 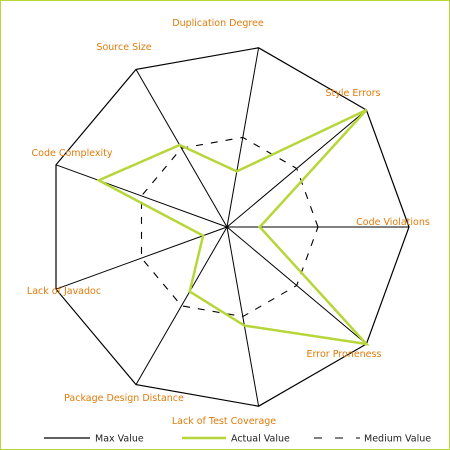 What do you see at coordinates (119, 439) in the screenshot?
I see `legend-label-max-value: Max Value` at bounding box center [119, 439].